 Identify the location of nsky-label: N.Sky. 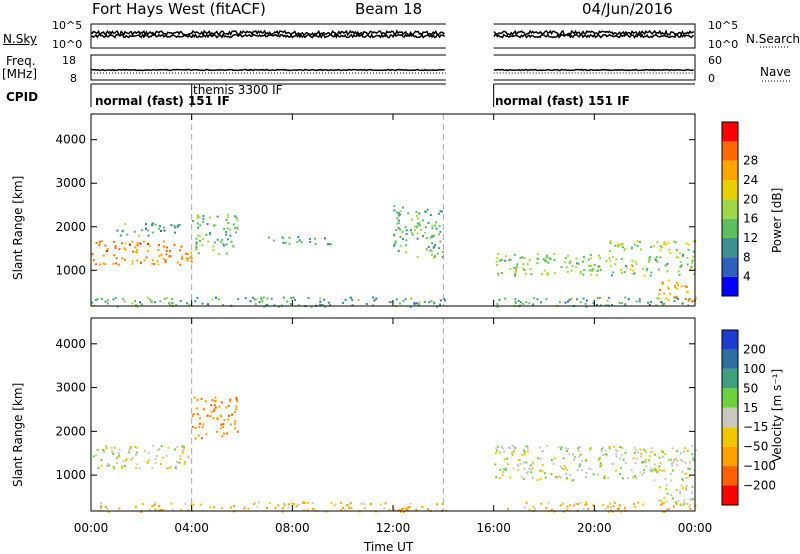
(20, 39).